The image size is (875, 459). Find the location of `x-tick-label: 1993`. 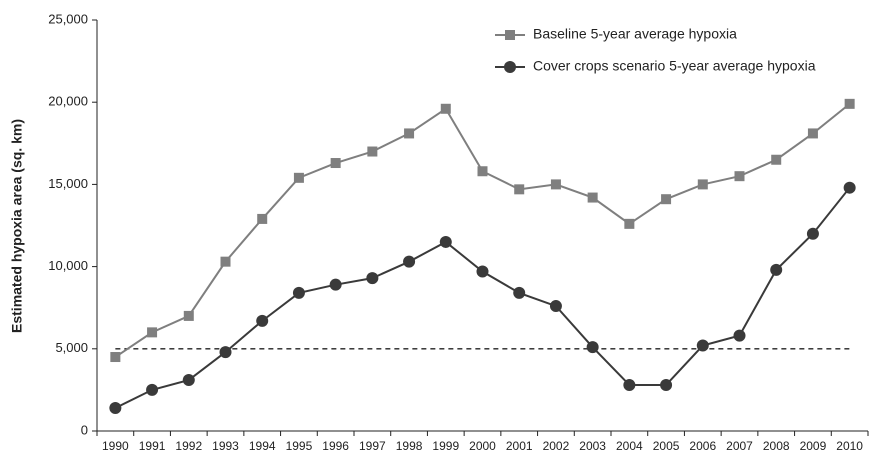

x-tick-label: 1993 is located at coordinates (225, 446).